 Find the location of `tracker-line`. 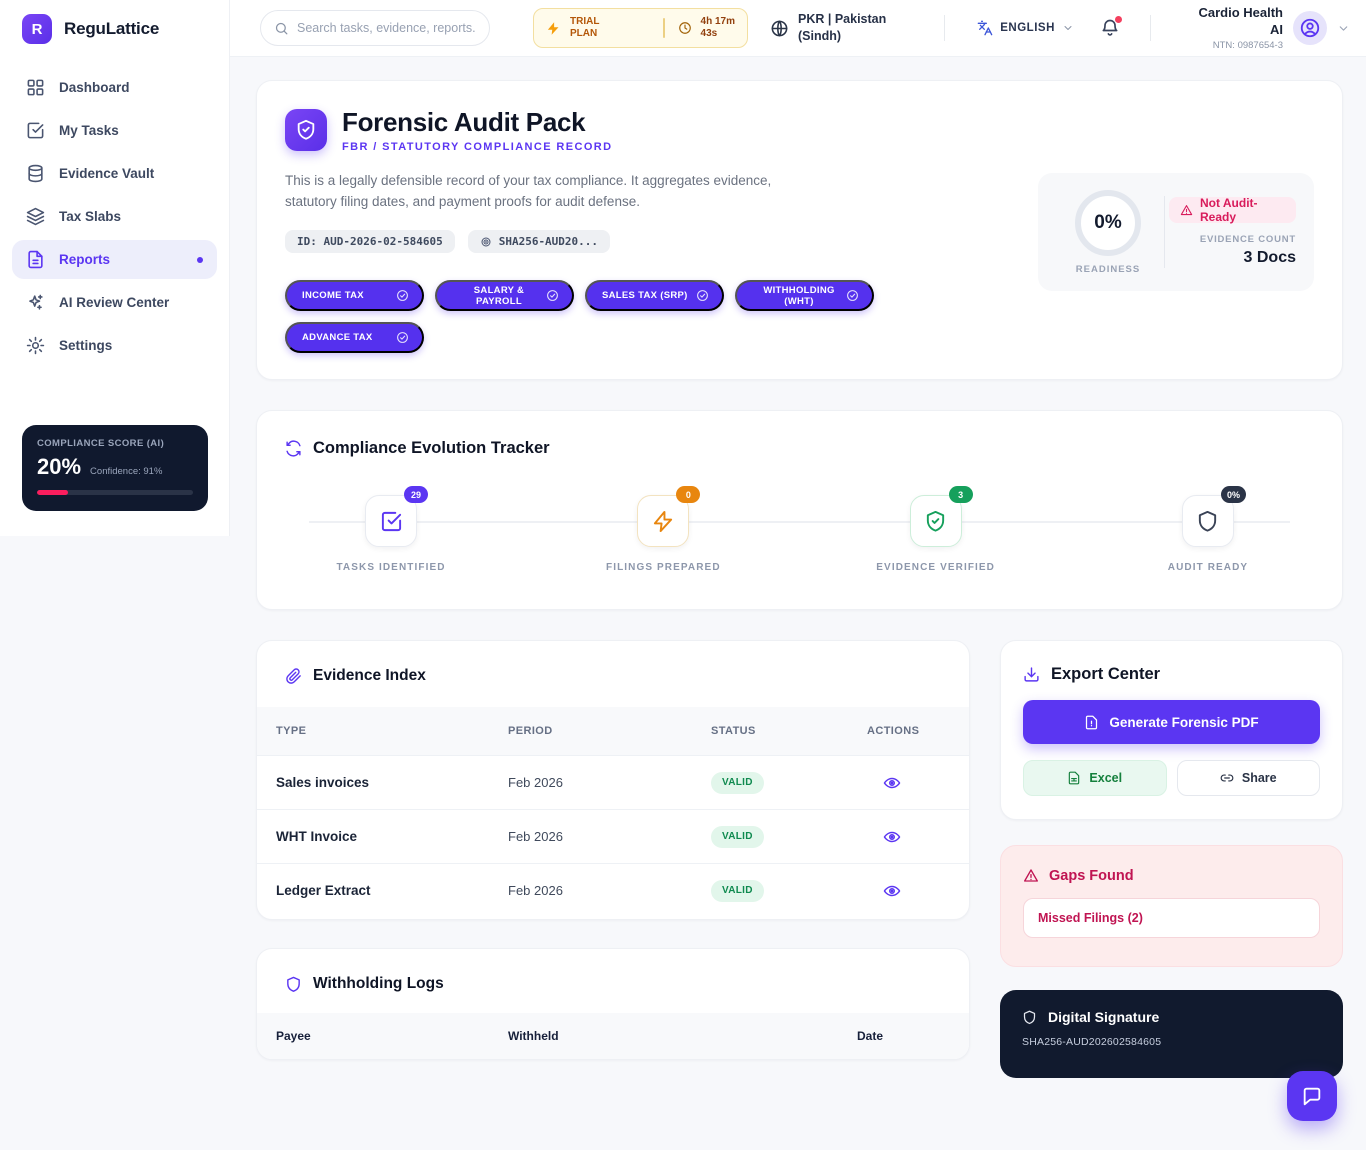

tracker-line is located at coordinates (799, 522).